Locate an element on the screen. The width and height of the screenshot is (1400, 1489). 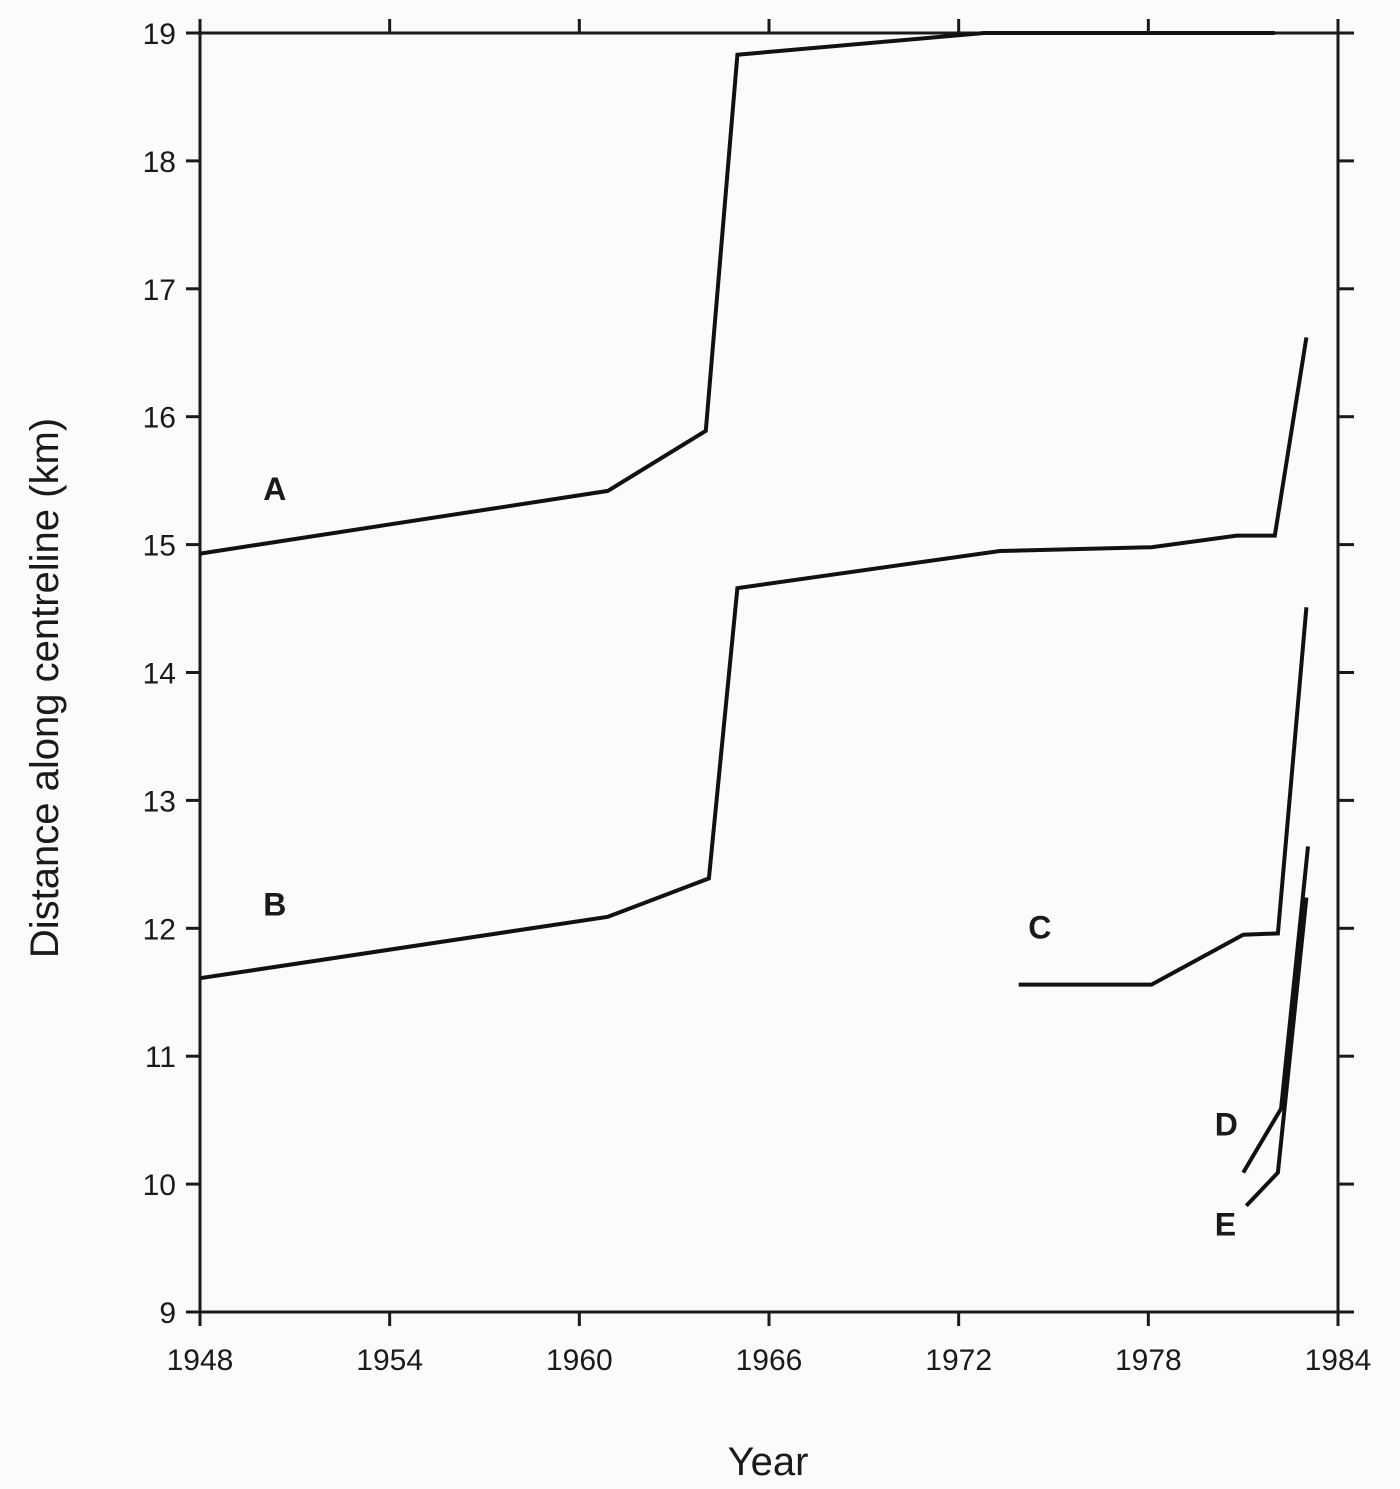
y-tick-label: 11 is located at coordinates (160, 1057).